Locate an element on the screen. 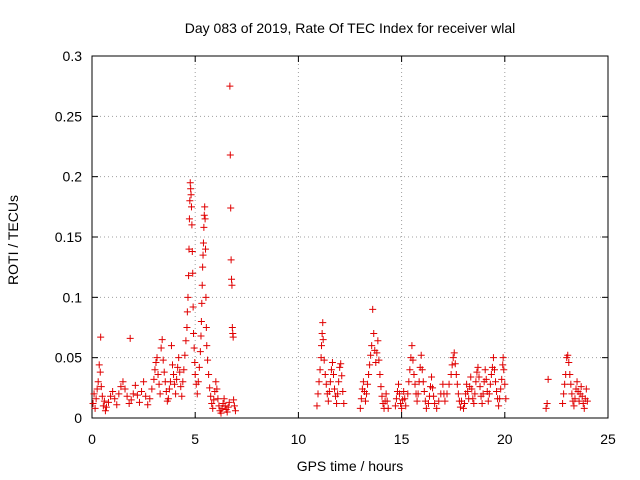 This screenshot has height=480, width=640. x-tick-label: 25 is located at coordinates (608, 439).